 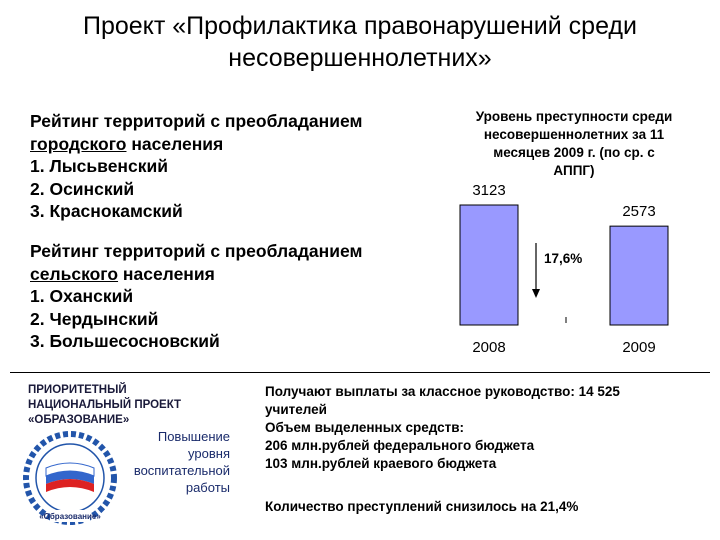 What do you see at coordinates (365, 427) in the screenshot?
I see `funding-info-line-3: Объем выделенных средств:` at bounding box center [365, 427].